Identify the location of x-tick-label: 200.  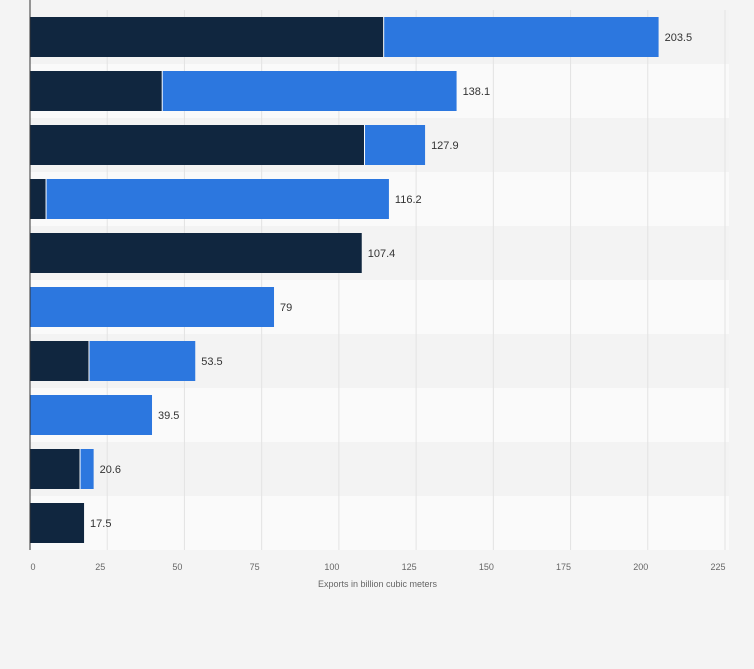
(640, 567).